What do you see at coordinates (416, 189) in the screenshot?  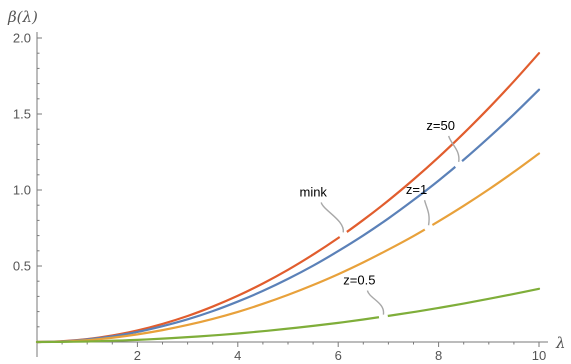 I see `annotation-label-z-1: z=1` at bounding box center [416, 189].